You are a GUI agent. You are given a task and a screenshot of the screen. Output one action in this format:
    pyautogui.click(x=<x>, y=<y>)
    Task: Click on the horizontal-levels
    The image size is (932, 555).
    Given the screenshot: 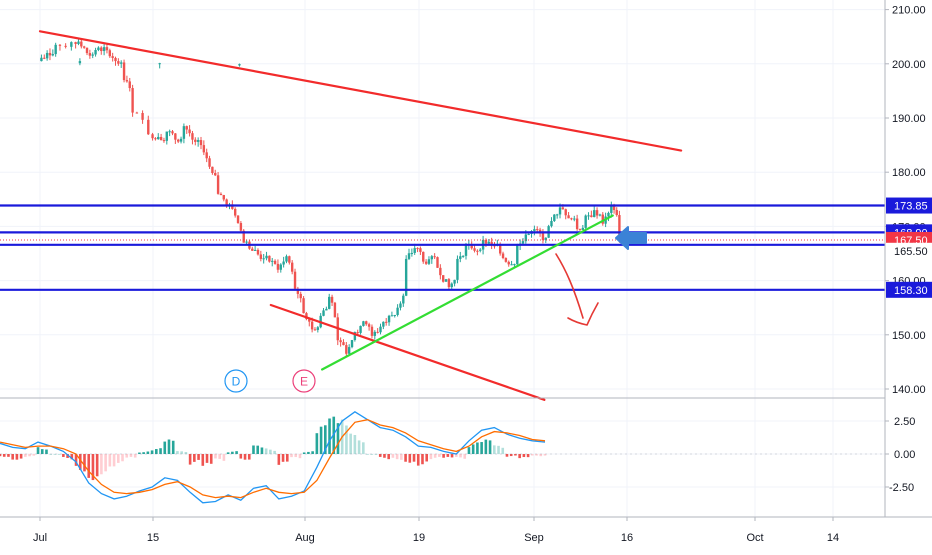 What is the action you would take?
    pyautogui.click(x=442, y=247)
    